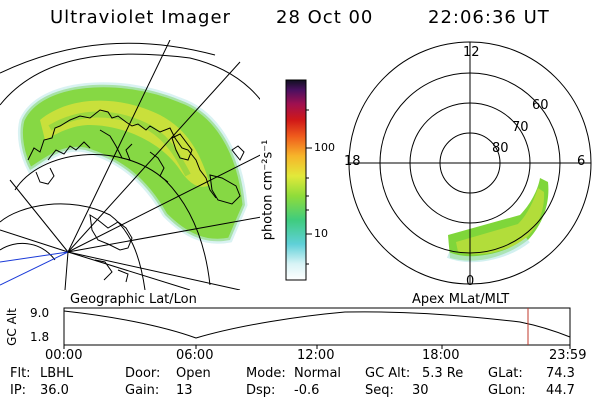  I want to click on mlt-label-6: 6, so click(581, 161).